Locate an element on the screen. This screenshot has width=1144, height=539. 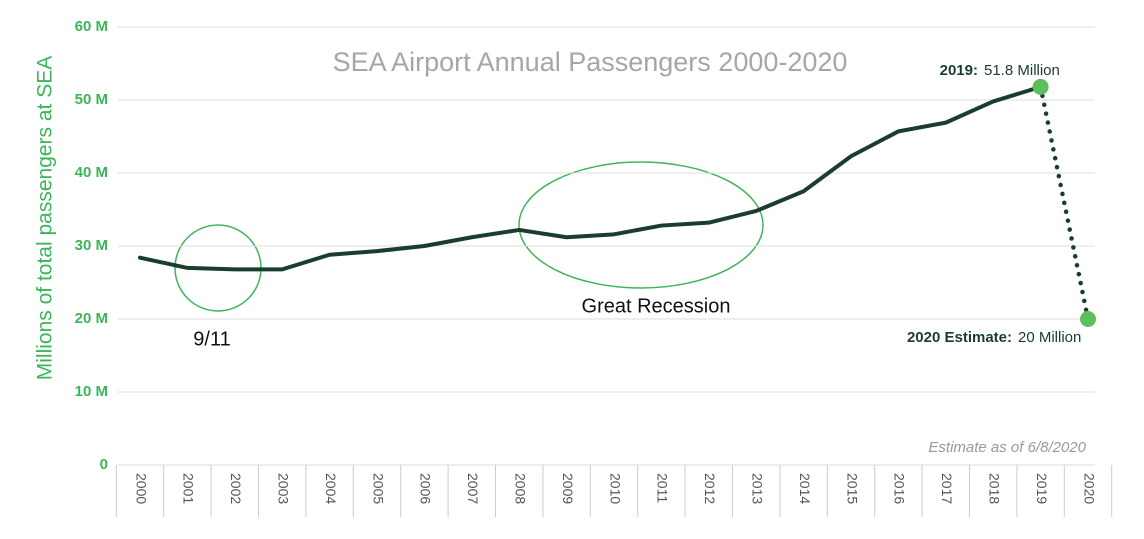
x-tick-label: 2019 is located at coordinates (1042, 488).